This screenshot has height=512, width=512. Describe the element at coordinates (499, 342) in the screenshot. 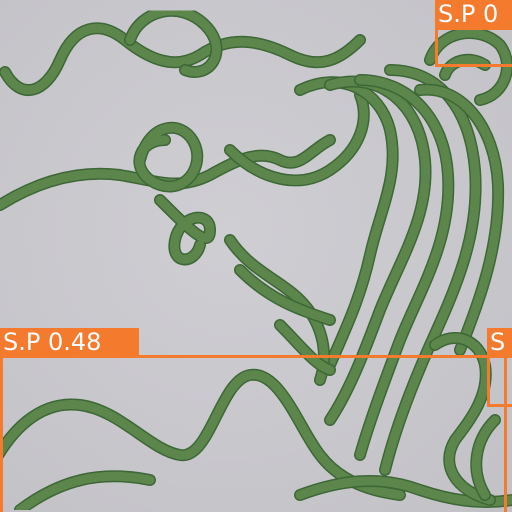

I see `detection-label-right: S` at that location.